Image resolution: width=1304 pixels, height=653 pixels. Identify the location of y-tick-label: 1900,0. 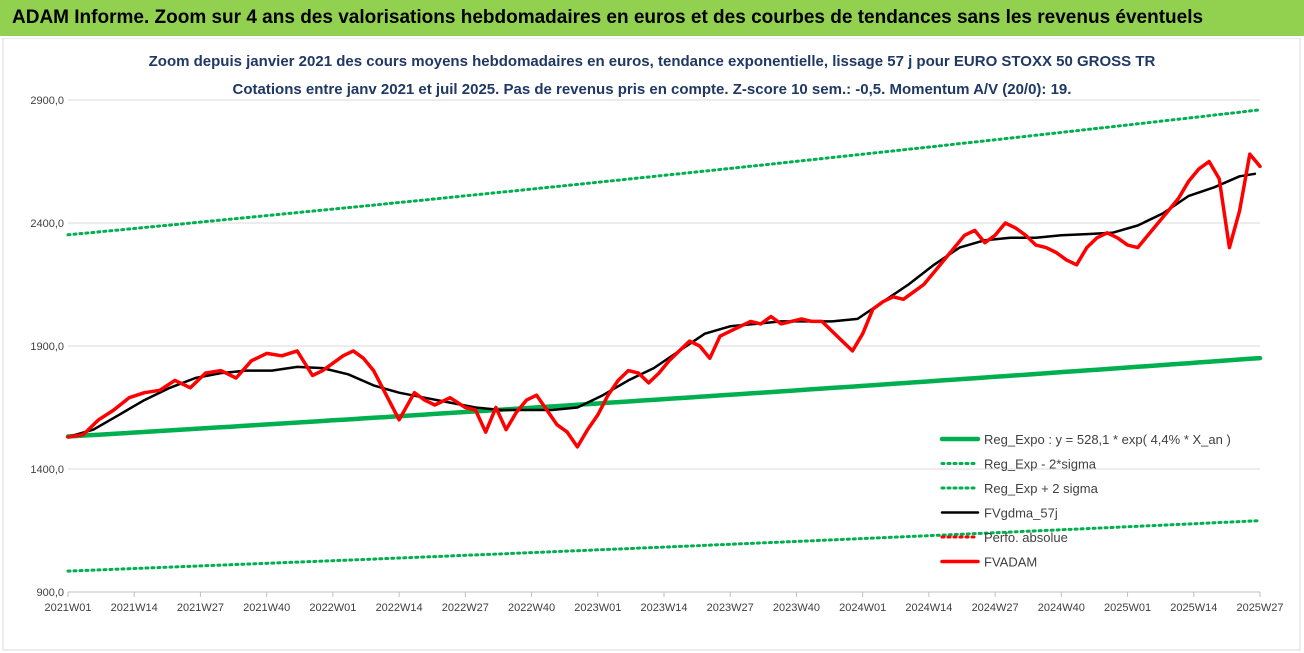
(47, 347).